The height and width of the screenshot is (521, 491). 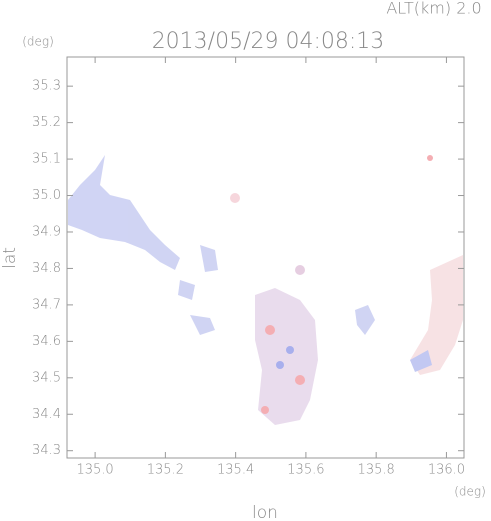 I want to click on x-tick-label: 135.2, so click(x=165, y=470).